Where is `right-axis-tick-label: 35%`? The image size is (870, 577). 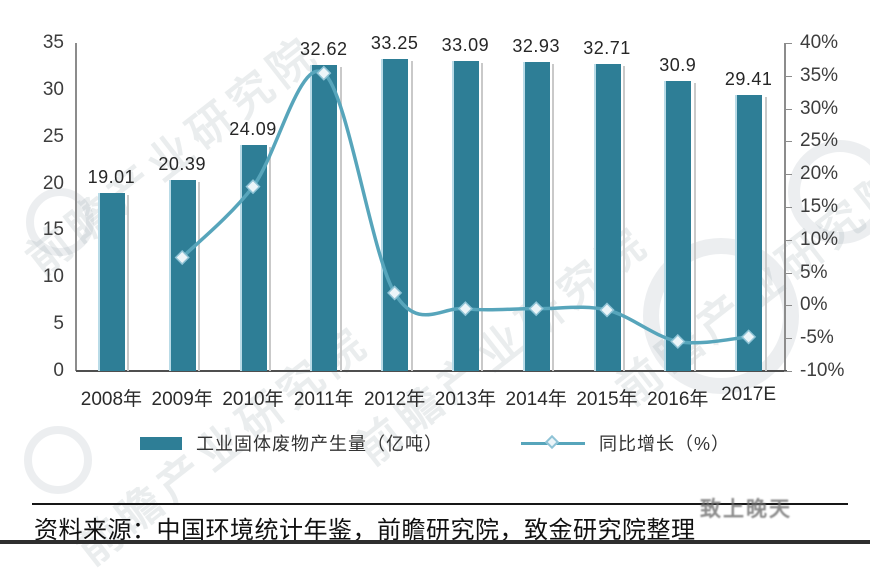 right-axis-tick-label: 35% is located at coordinates (819, 75).